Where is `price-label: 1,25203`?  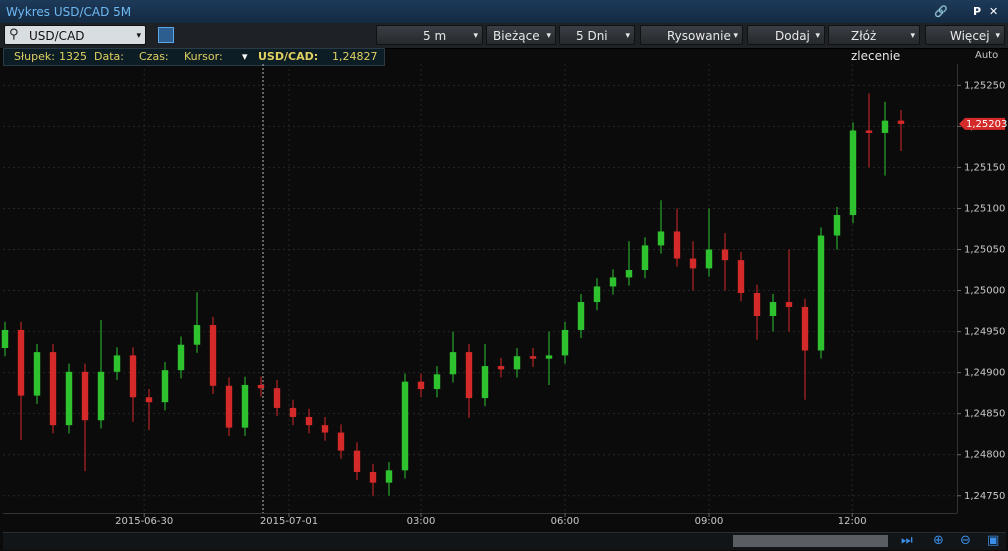 price-label: 1,25203 is located at coordinates (986, 124).